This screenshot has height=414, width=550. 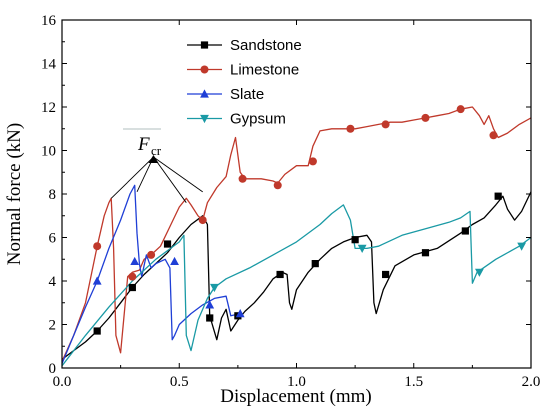 What do you see at coordinates (295, 396) in the screenshot?
I see `x-axis-title: Displacement (mm)` at bounding box center [295, 396].